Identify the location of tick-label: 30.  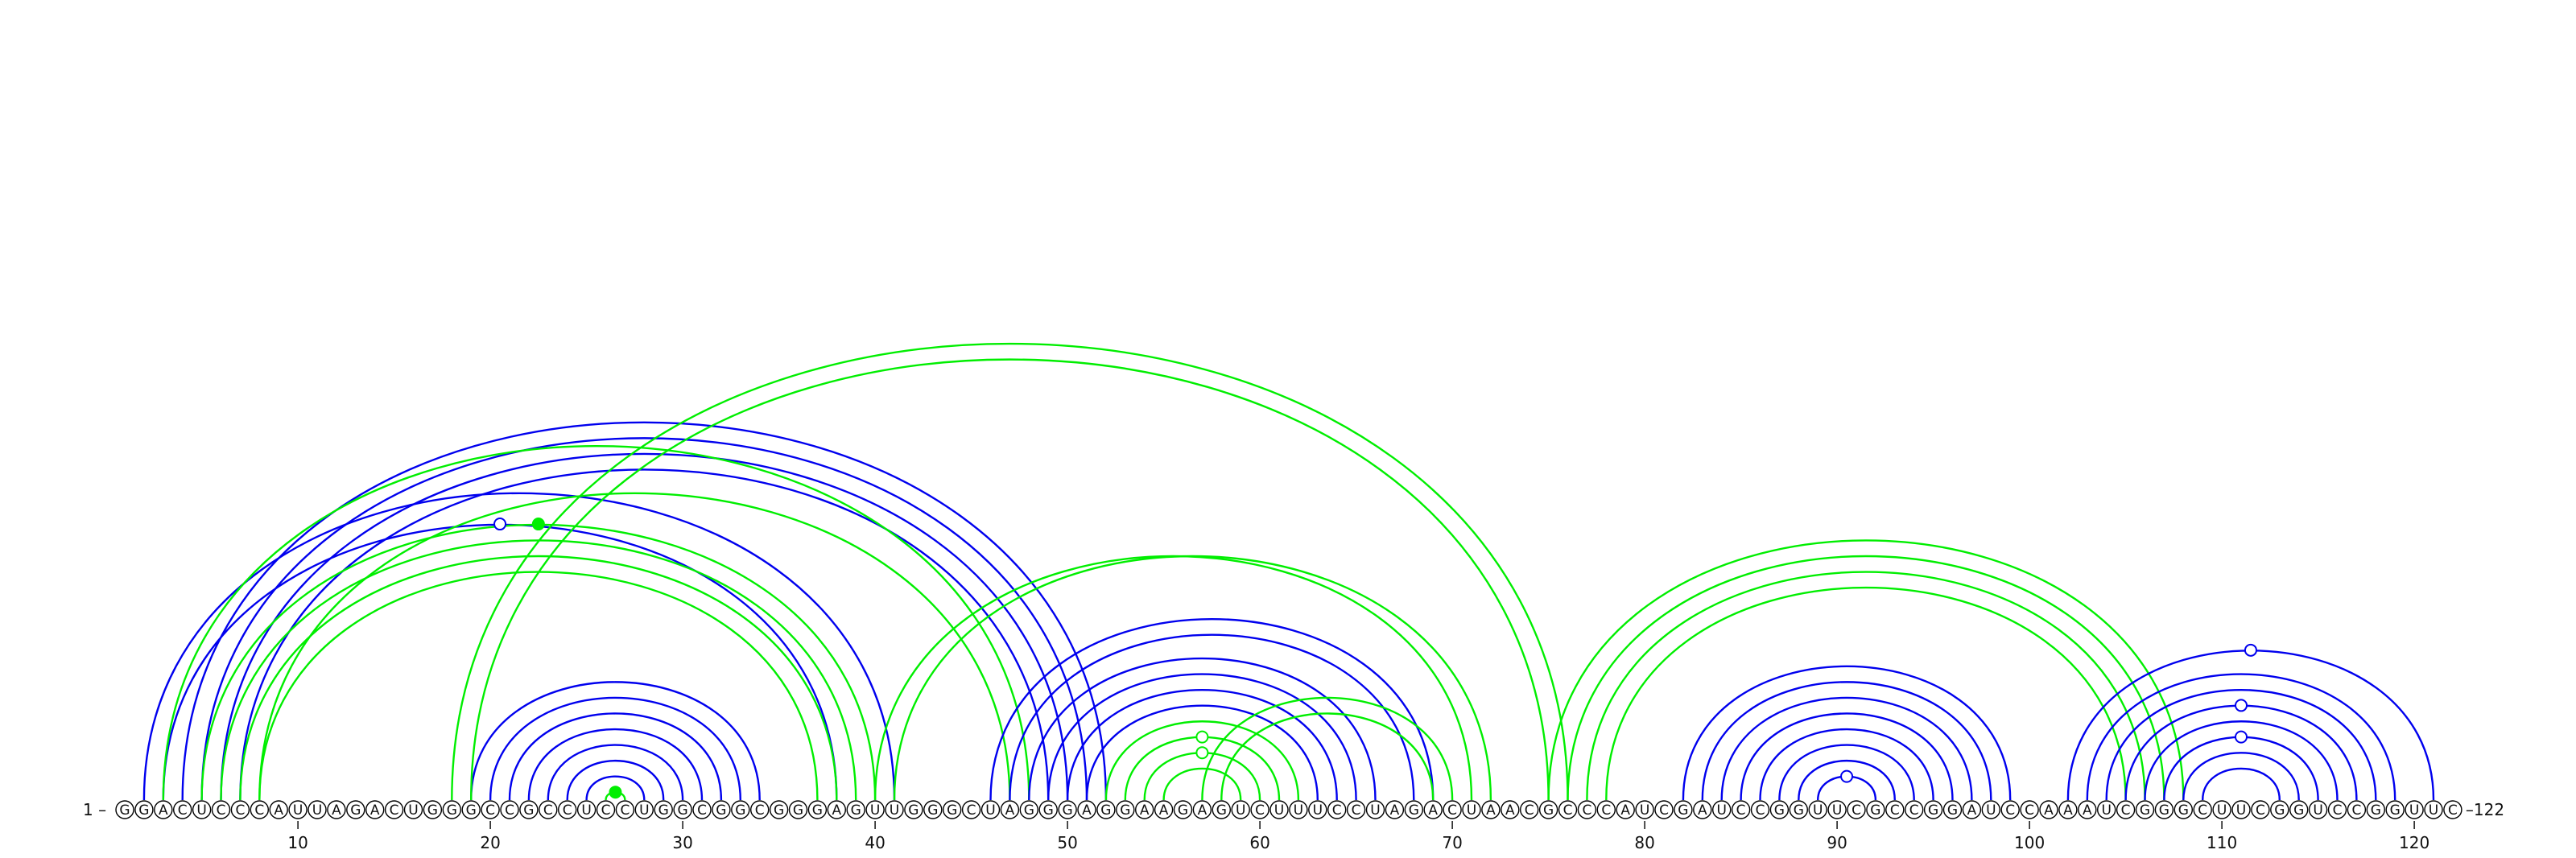
(682, 842).